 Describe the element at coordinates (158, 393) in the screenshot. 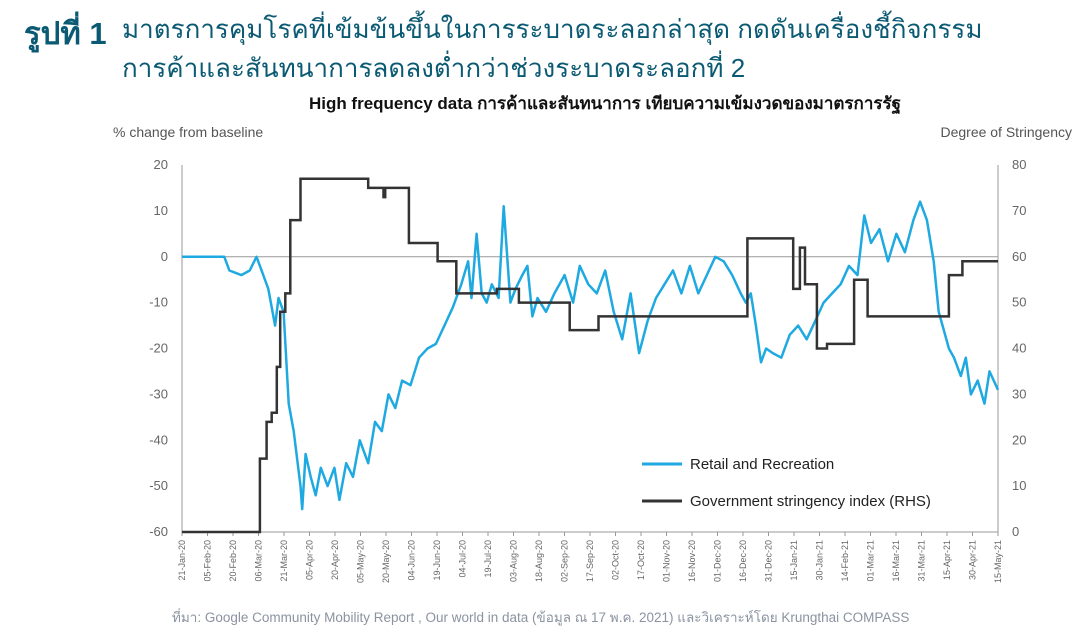

I see `left-tick-label: -30` at that location.